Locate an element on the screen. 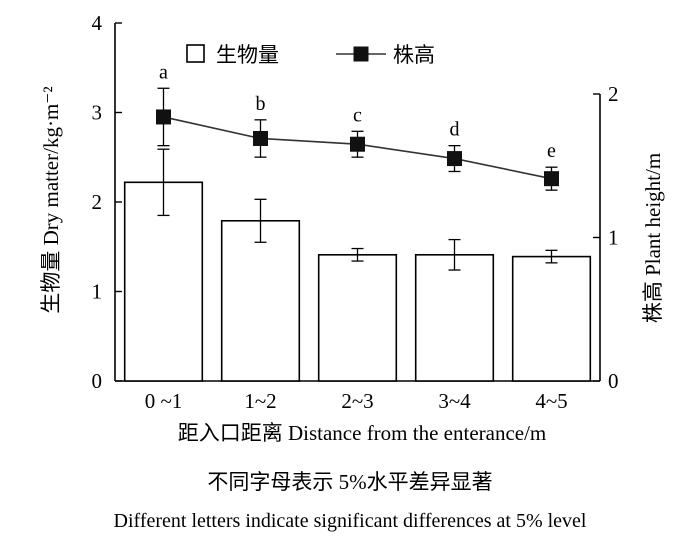 Image resolution: width=700 pixels, height=544 pixels. legend-bar-swatch is located at coordinates (195, 53).